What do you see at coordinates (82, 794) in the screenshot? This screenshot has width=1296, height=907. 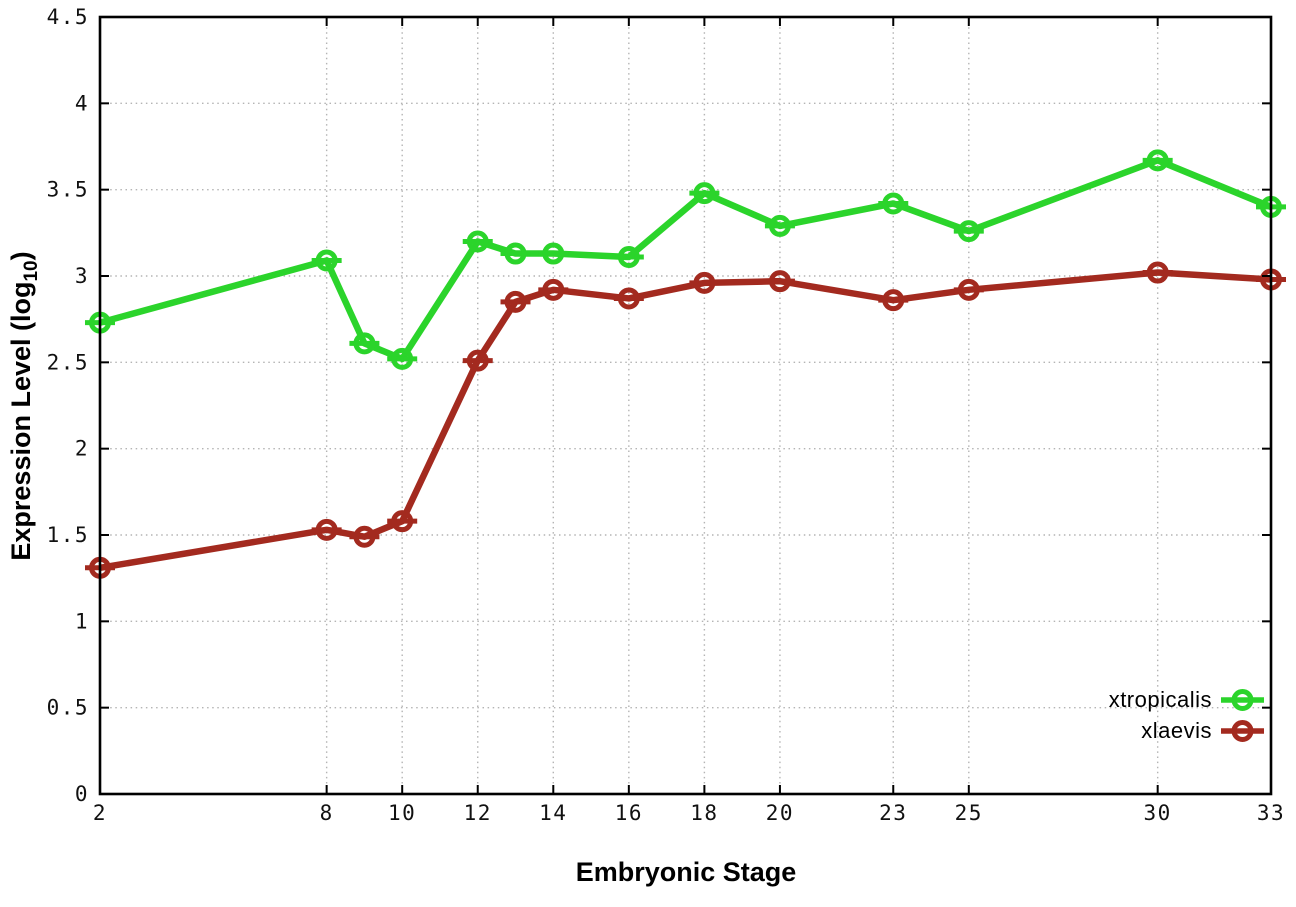 I see `y-tick-label: 0` at bounding box center [82, 794].